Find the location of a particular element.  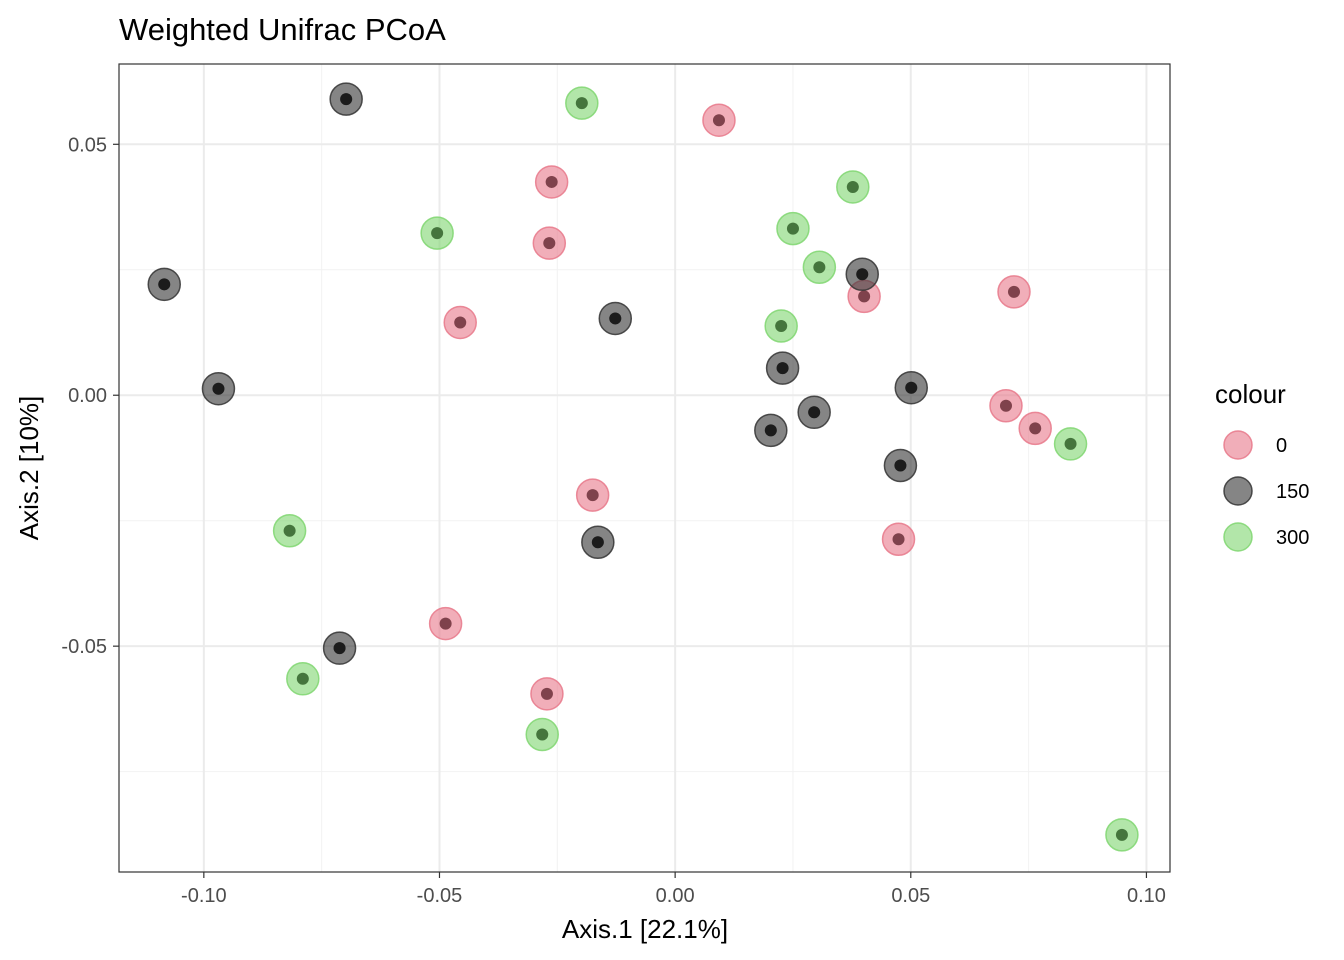

y-axis-title: Axis.2 [10%] is located at coordinates (29, 468).